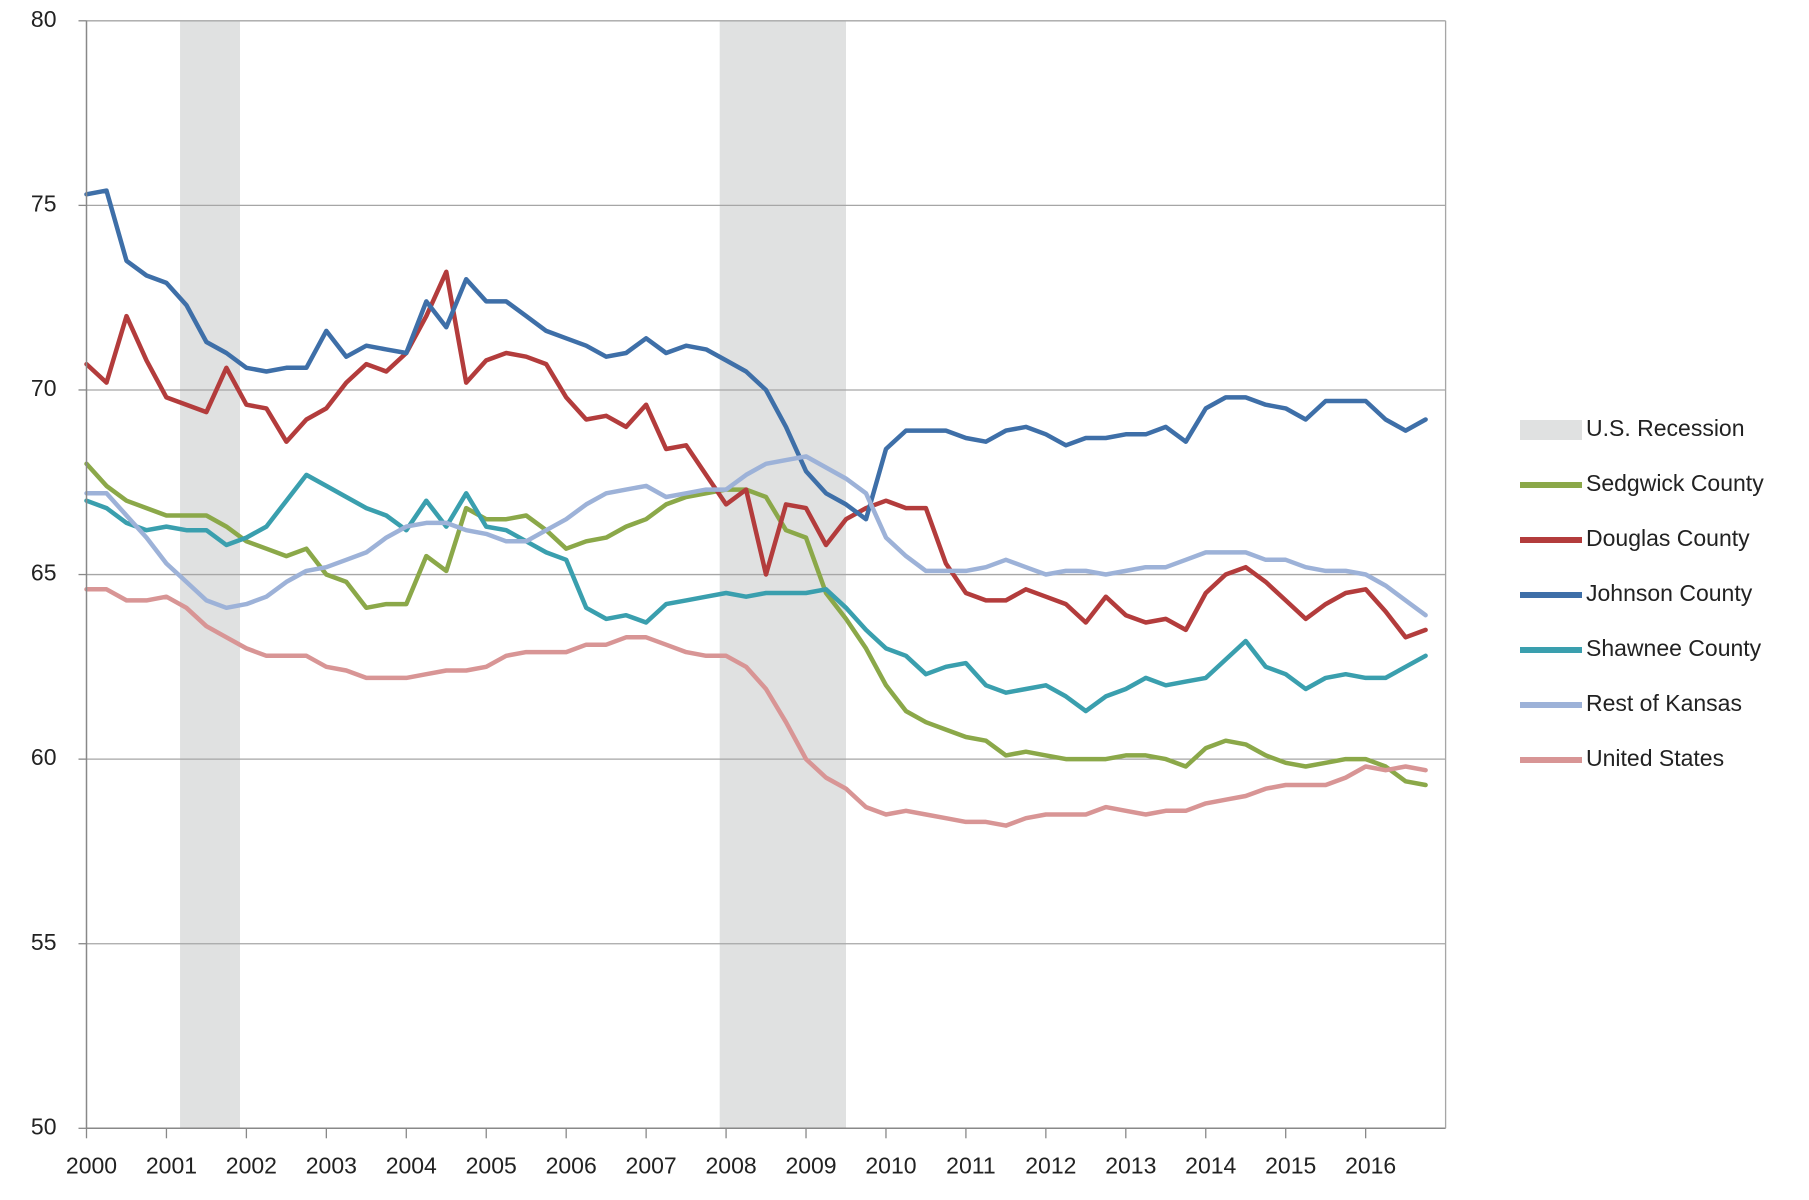  I want to click on legend-label: Sedgwick County, so click(1675, 483).